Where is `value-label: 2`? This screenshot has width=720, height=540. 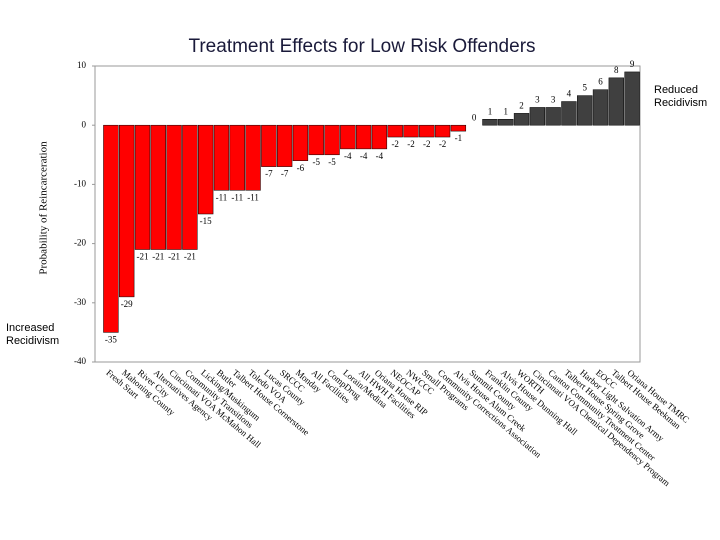 value-label: 2 is located at coordinates (521, 105).